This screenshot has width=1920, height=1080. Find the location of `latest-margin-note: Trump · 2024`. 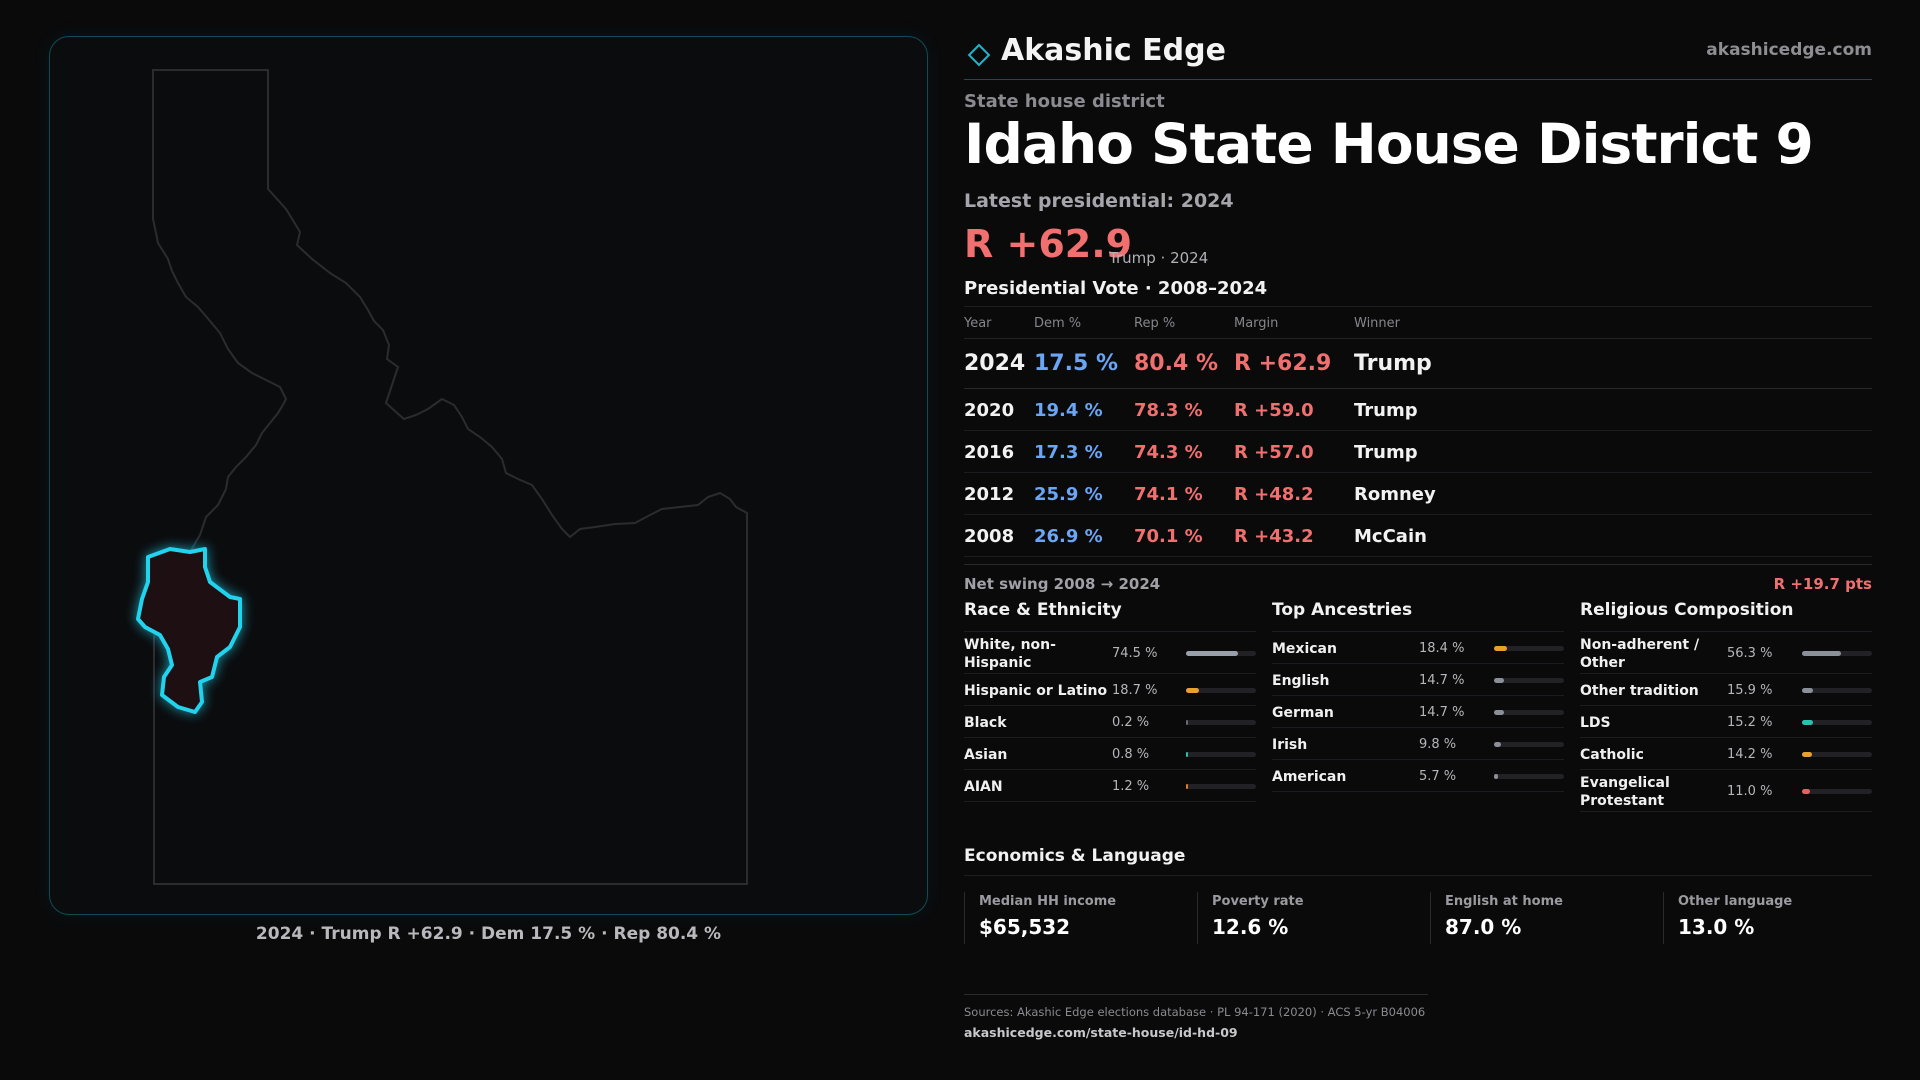

latest-margin-note: Trump · 2024 is located at coordinates (1159, 258).